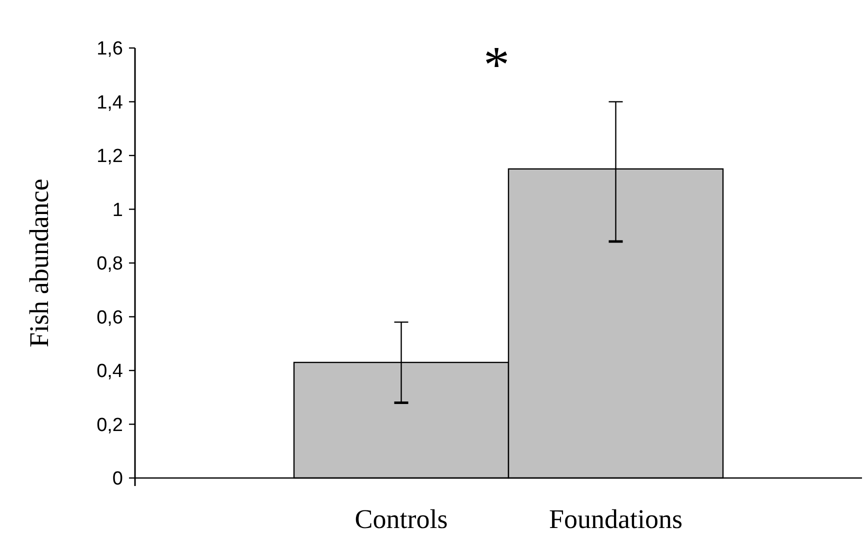 This screenshot has height=539, width=864. I want to click on y-axis-title: Fish abundance, so click(39, 263).